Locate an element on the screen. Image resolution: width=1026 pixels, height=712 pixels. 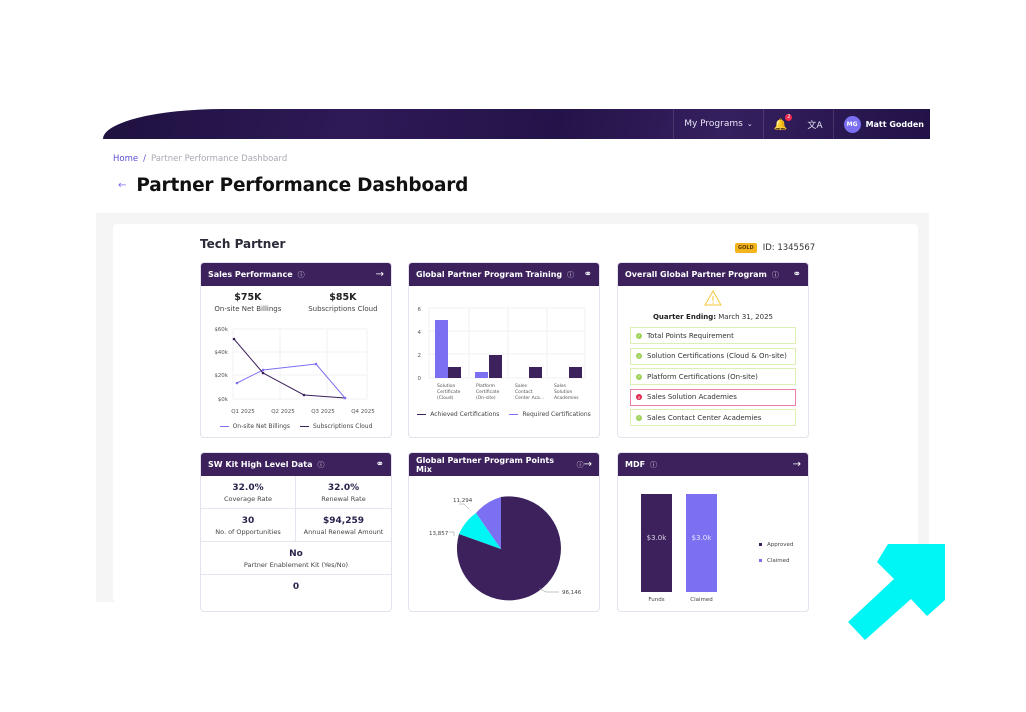
svg-text: 0 is located at coordinates (420, 379).